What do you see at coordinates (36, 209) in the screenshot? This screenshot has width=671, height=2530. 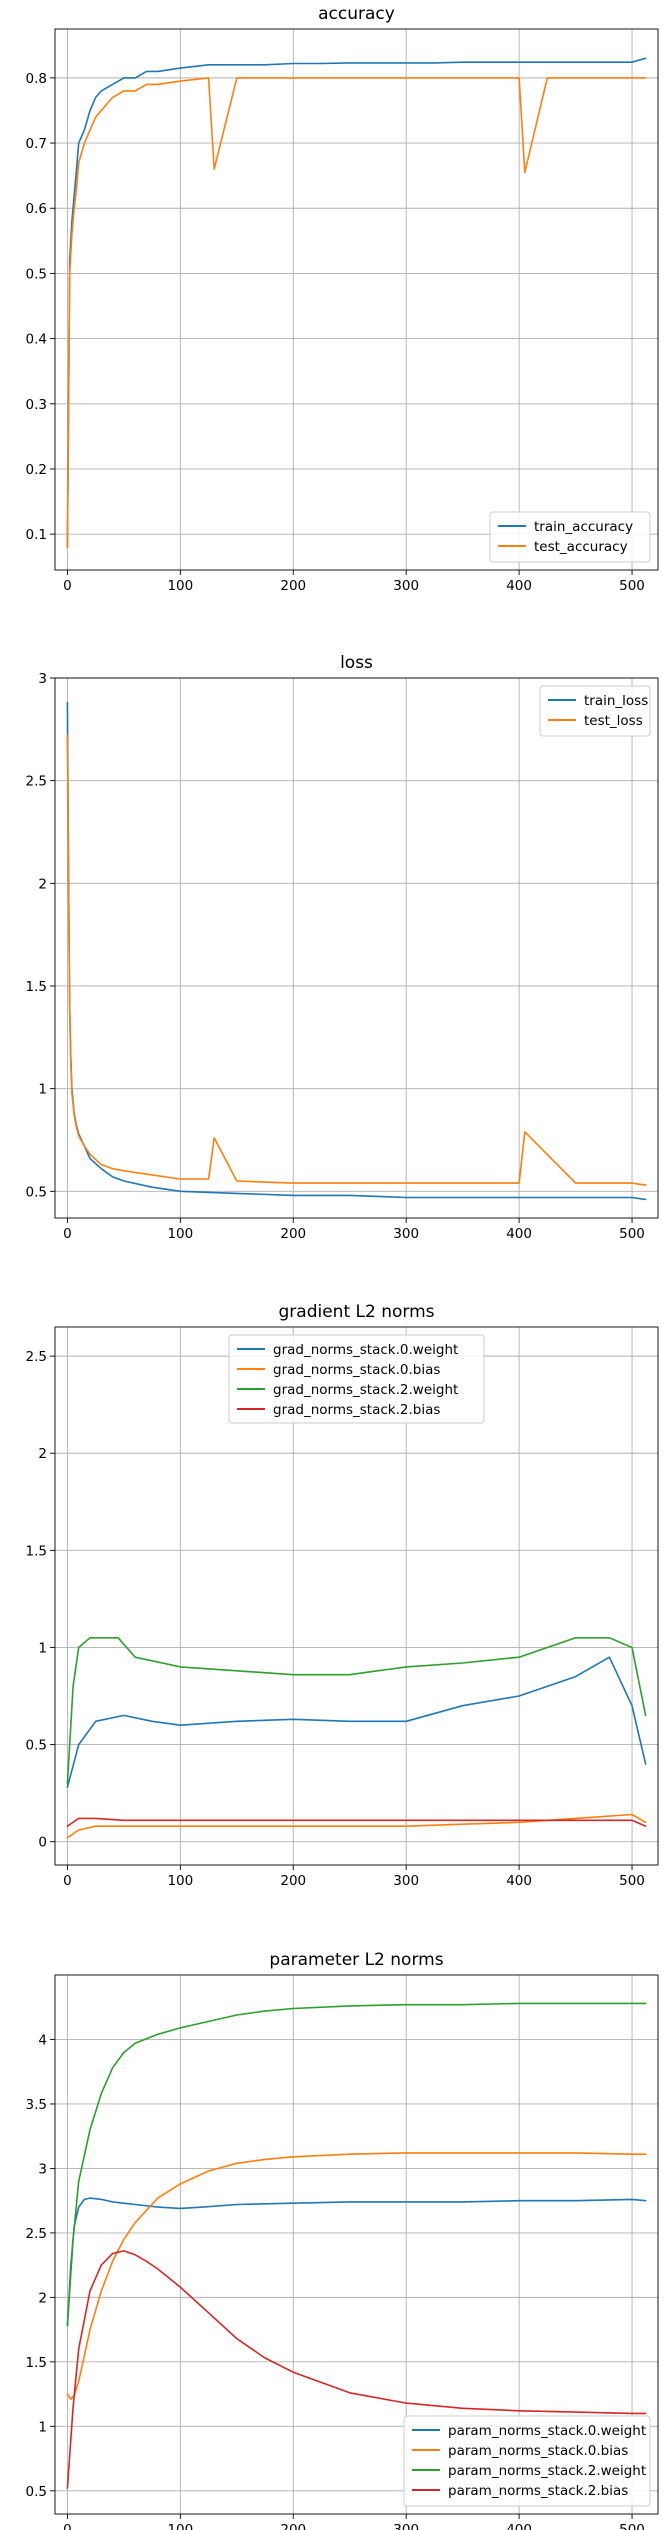 I see `y-tick-label: 0.6` at bounding box center [36, 209].